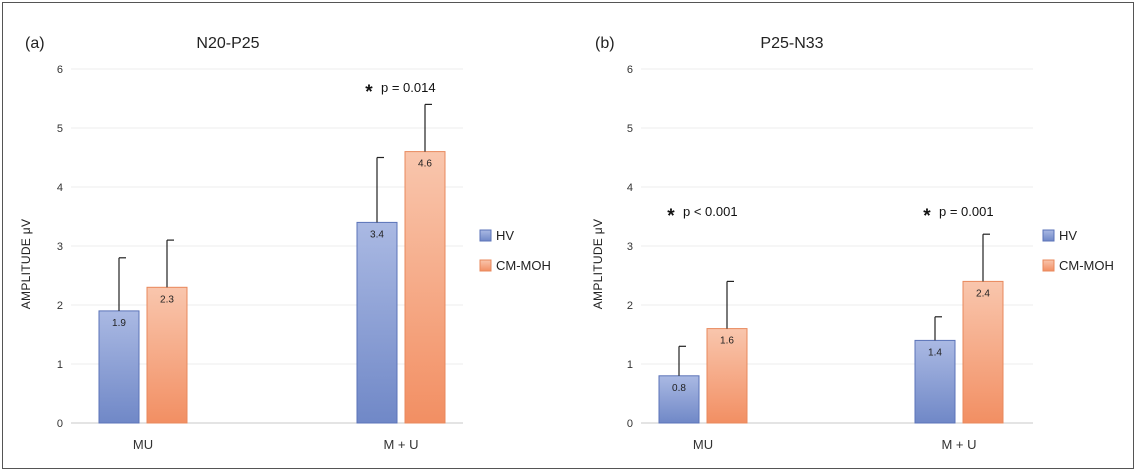 The image size is (1138, 475). What do you see at coordinates (605, 43) in the screenshot?
I see `panel-letter: (b)` at bounding box center [605, 43].